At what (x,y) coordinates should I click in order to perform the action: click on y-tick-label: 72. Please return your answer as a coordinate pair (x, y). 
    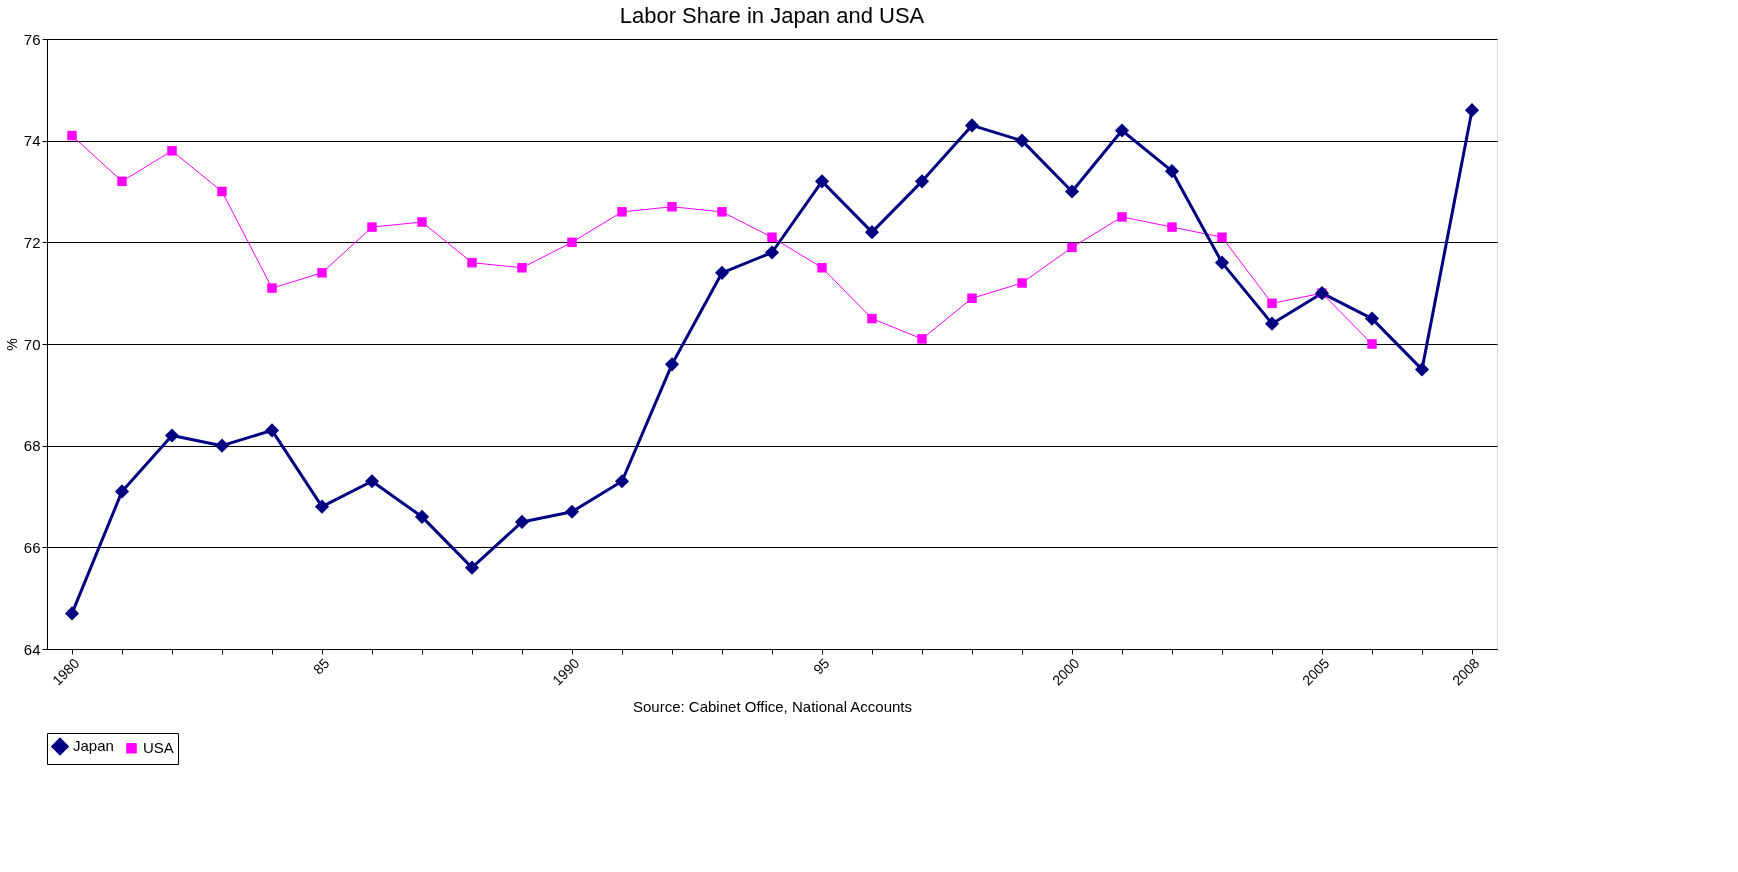
    Looking at the image, I should click on (32, 242).